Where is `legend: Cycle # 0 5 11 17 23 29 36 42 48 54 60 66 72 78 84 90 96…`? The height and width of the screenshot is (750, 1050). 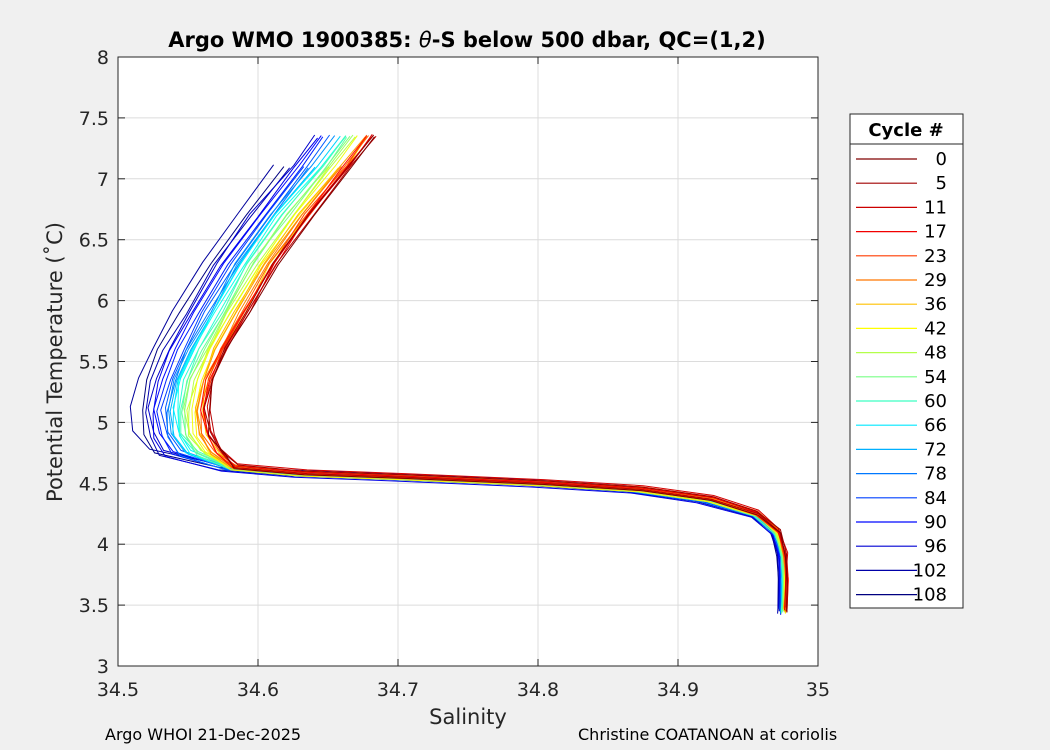
legend: Cycle # 0 5 11 17 23 29 36 42 48 54 60 66 72 78 84 90 96… is located at coordinates (906, 361).